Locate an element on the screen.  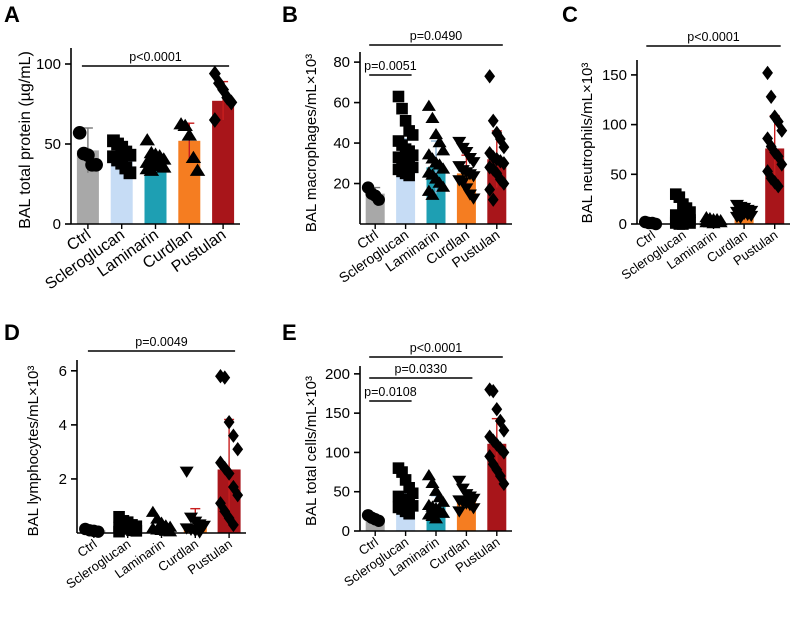
y-tick-label: 80 is located at coordinates (341, 62).